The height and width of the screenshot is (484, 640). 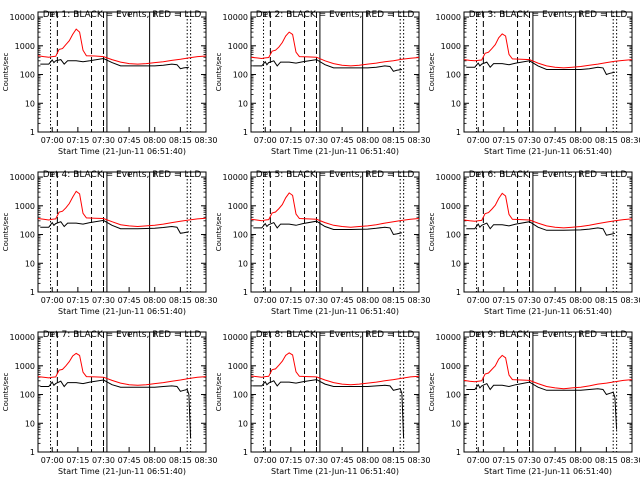 I want to click on chart-title: Det 7: BLACK = Events, RED = LLD, so click(x=122, y=335).